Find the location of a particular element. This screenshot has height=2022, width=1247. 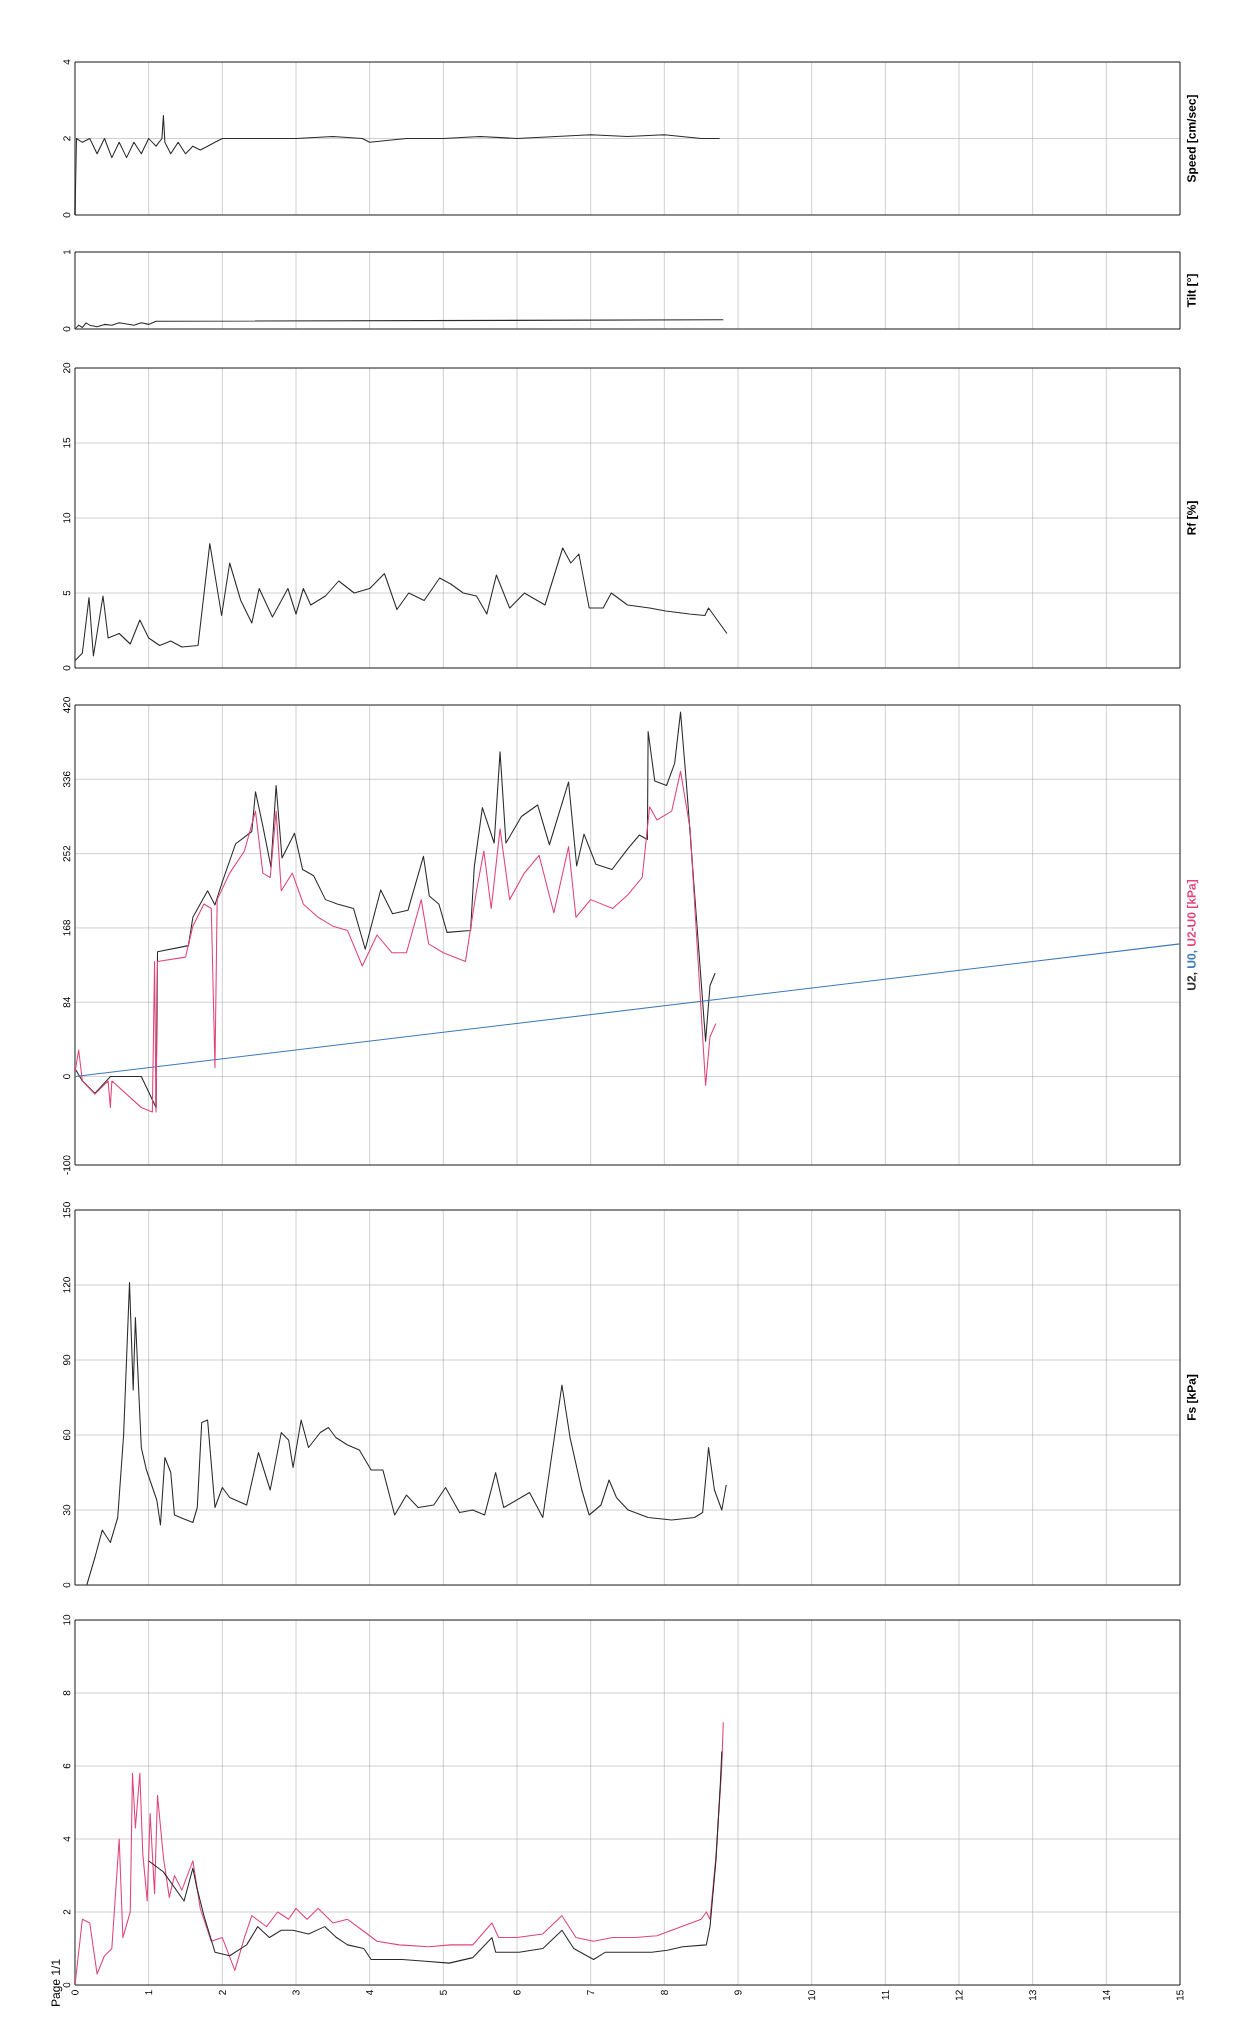

y-tick-label: 60 is located at coordinates (67, 1435).